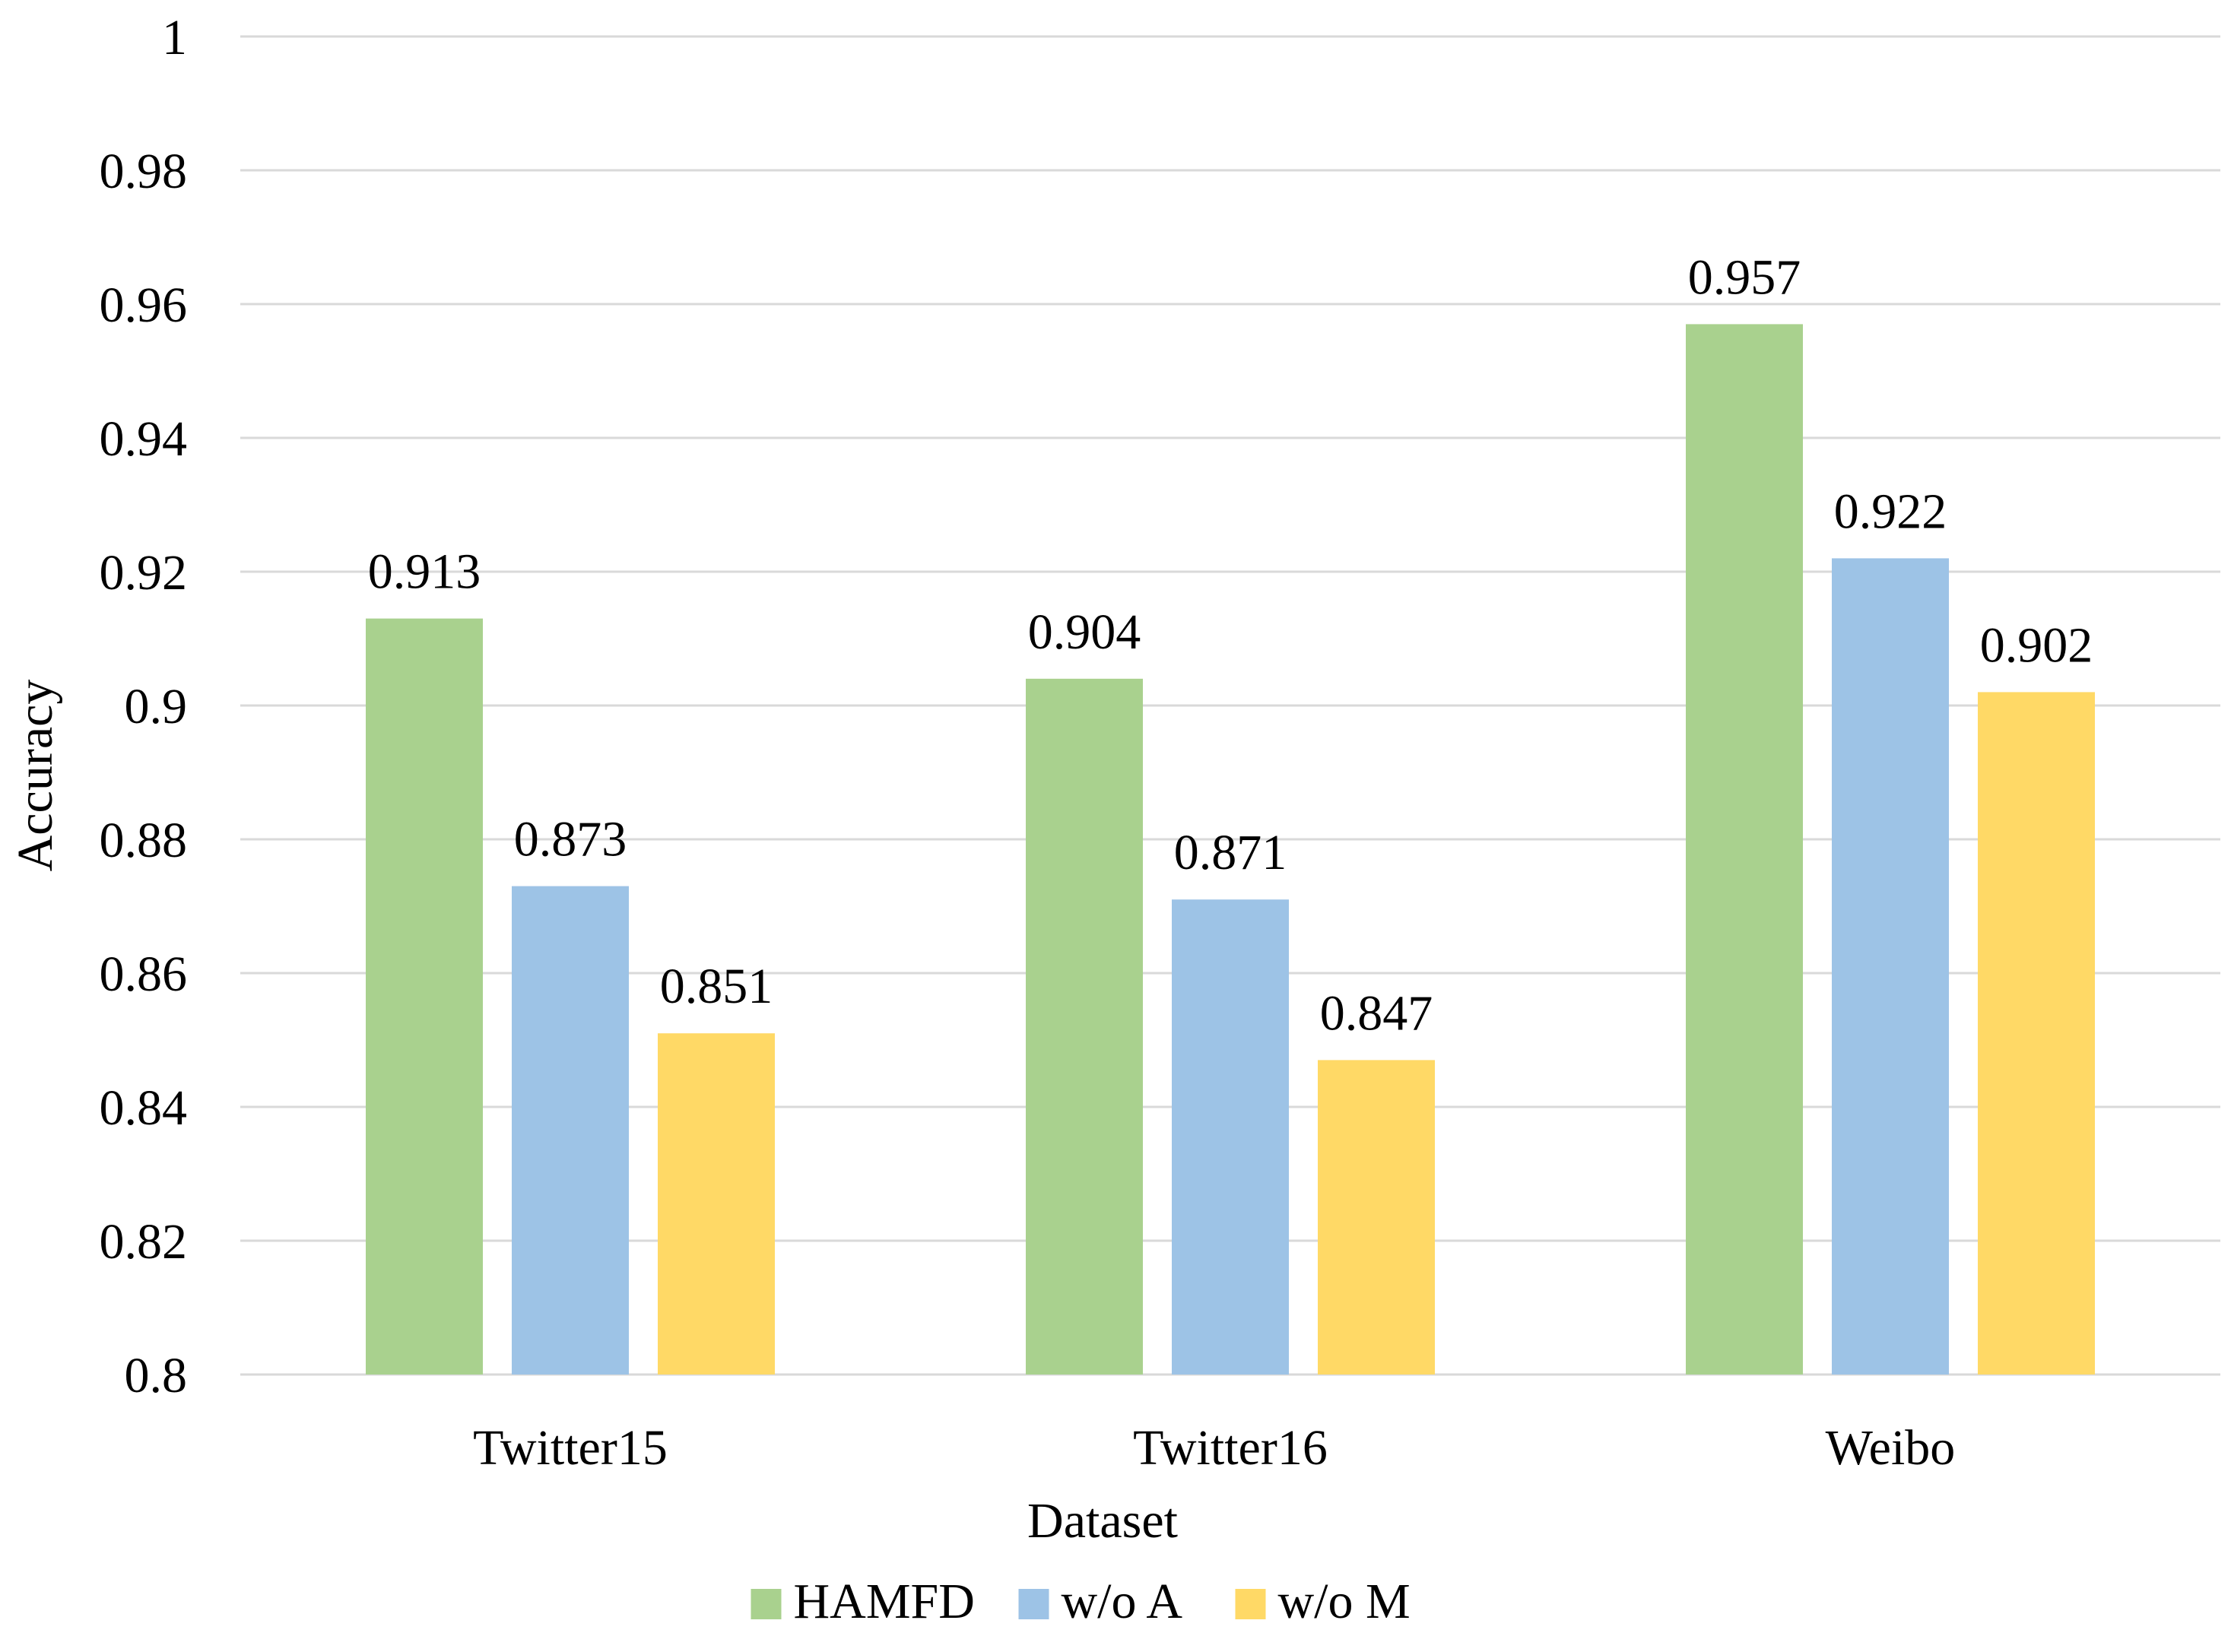  What do you see at coordinates (1744, 277) in the screenshot?
I see `data-label: 0.957` at bounding box center [1744, 277].